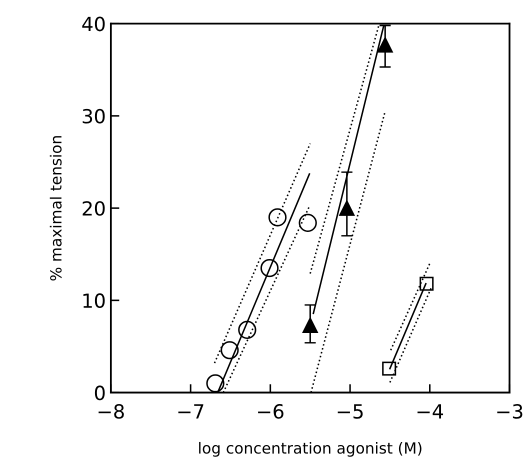 This screenshot has width=528, height=473. I want to click on x-tick-label: −8, so click(111, 411).